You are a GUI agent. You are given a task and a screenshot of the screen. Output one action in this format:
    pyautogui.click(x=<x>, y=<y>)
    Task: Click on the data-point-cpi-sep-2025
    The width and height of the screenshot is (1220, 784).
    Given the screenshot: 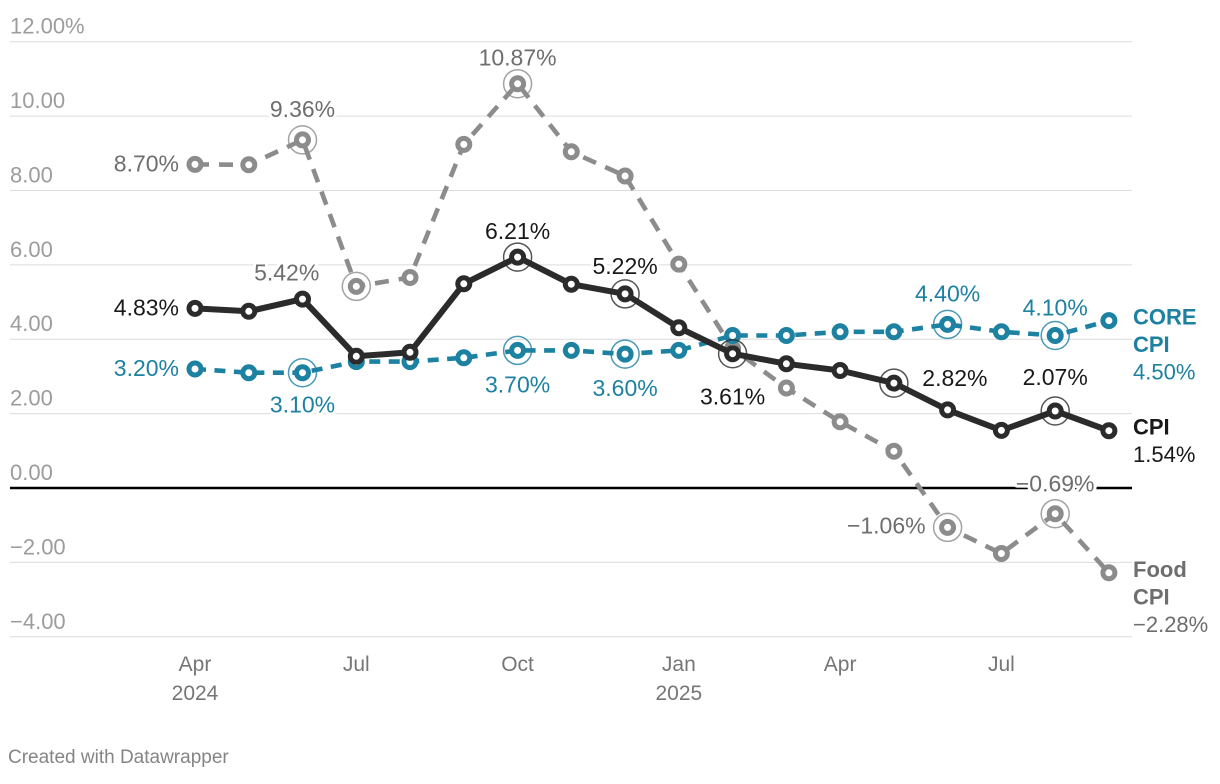 What is the action you would take?
    pyautogui.click(x=1109, y=431)
    